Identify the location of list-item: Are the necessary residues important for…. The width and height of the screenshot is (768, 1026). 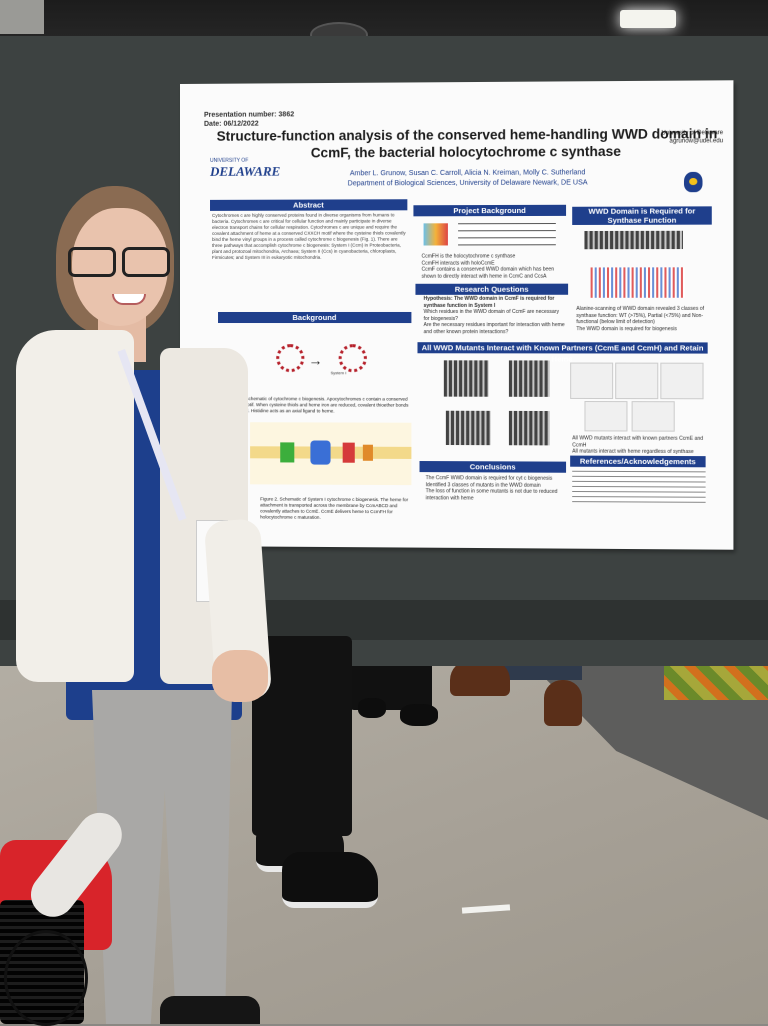
(495, 328).